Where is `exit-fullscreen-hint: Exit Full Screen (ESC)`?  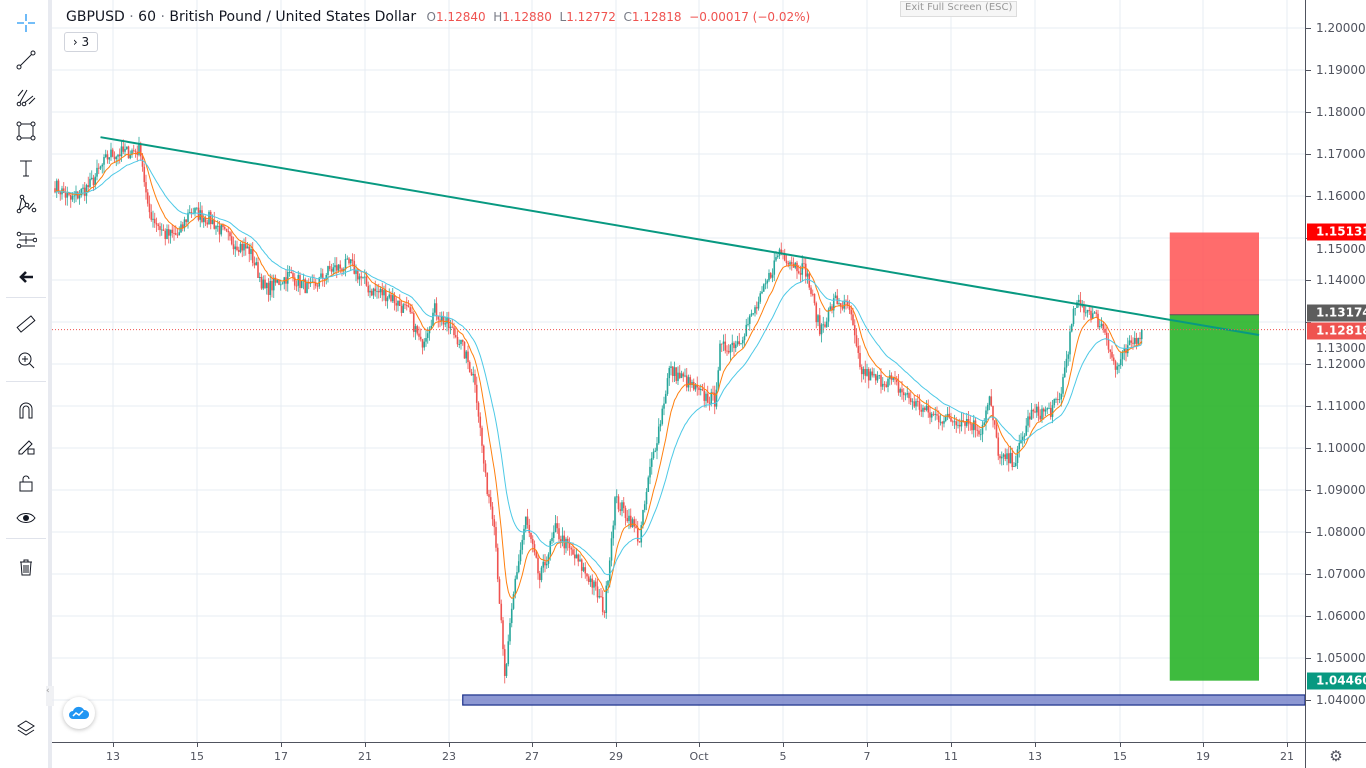
exit-fullscreen-hint: Exit Full Screen (ESC) is located at coordinates (959, 9).